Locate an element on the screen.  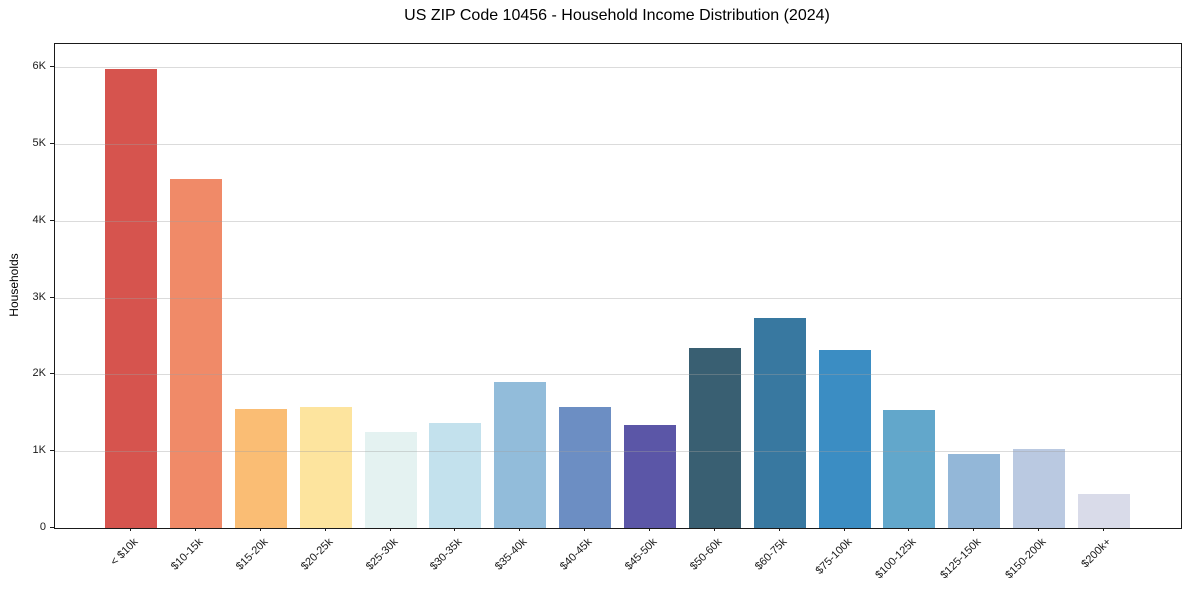
x-tick-label: $20-25k is located at coordinates (317, 554).